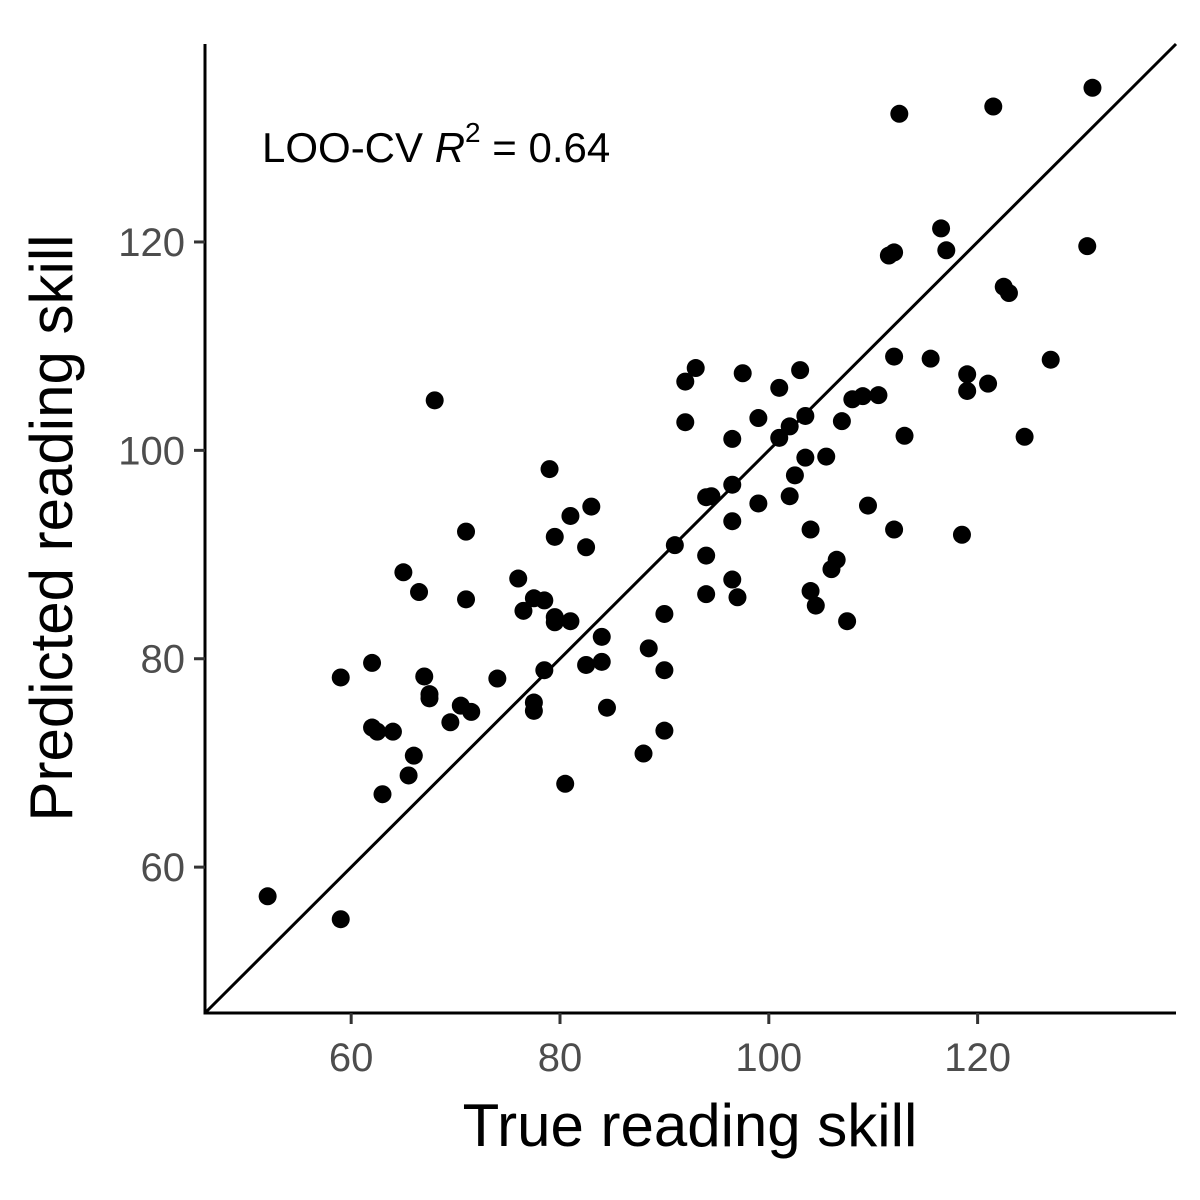  I want to click on y-tick-label: 120, so click(151, 243).